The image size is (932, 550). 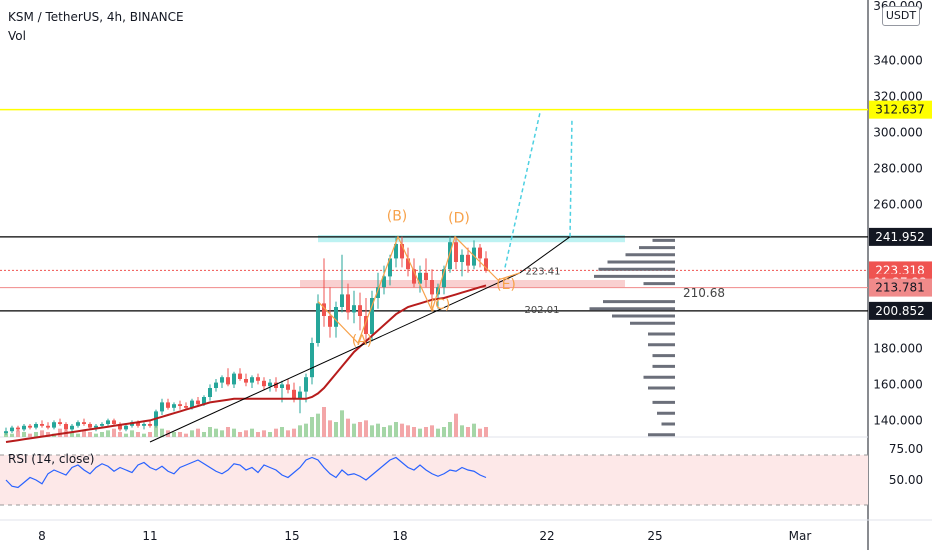 What do you see at coordinates (900, 311) in the screenshot?
I see `price-label-200.852: 200.852` at bounding box center [900, 311].